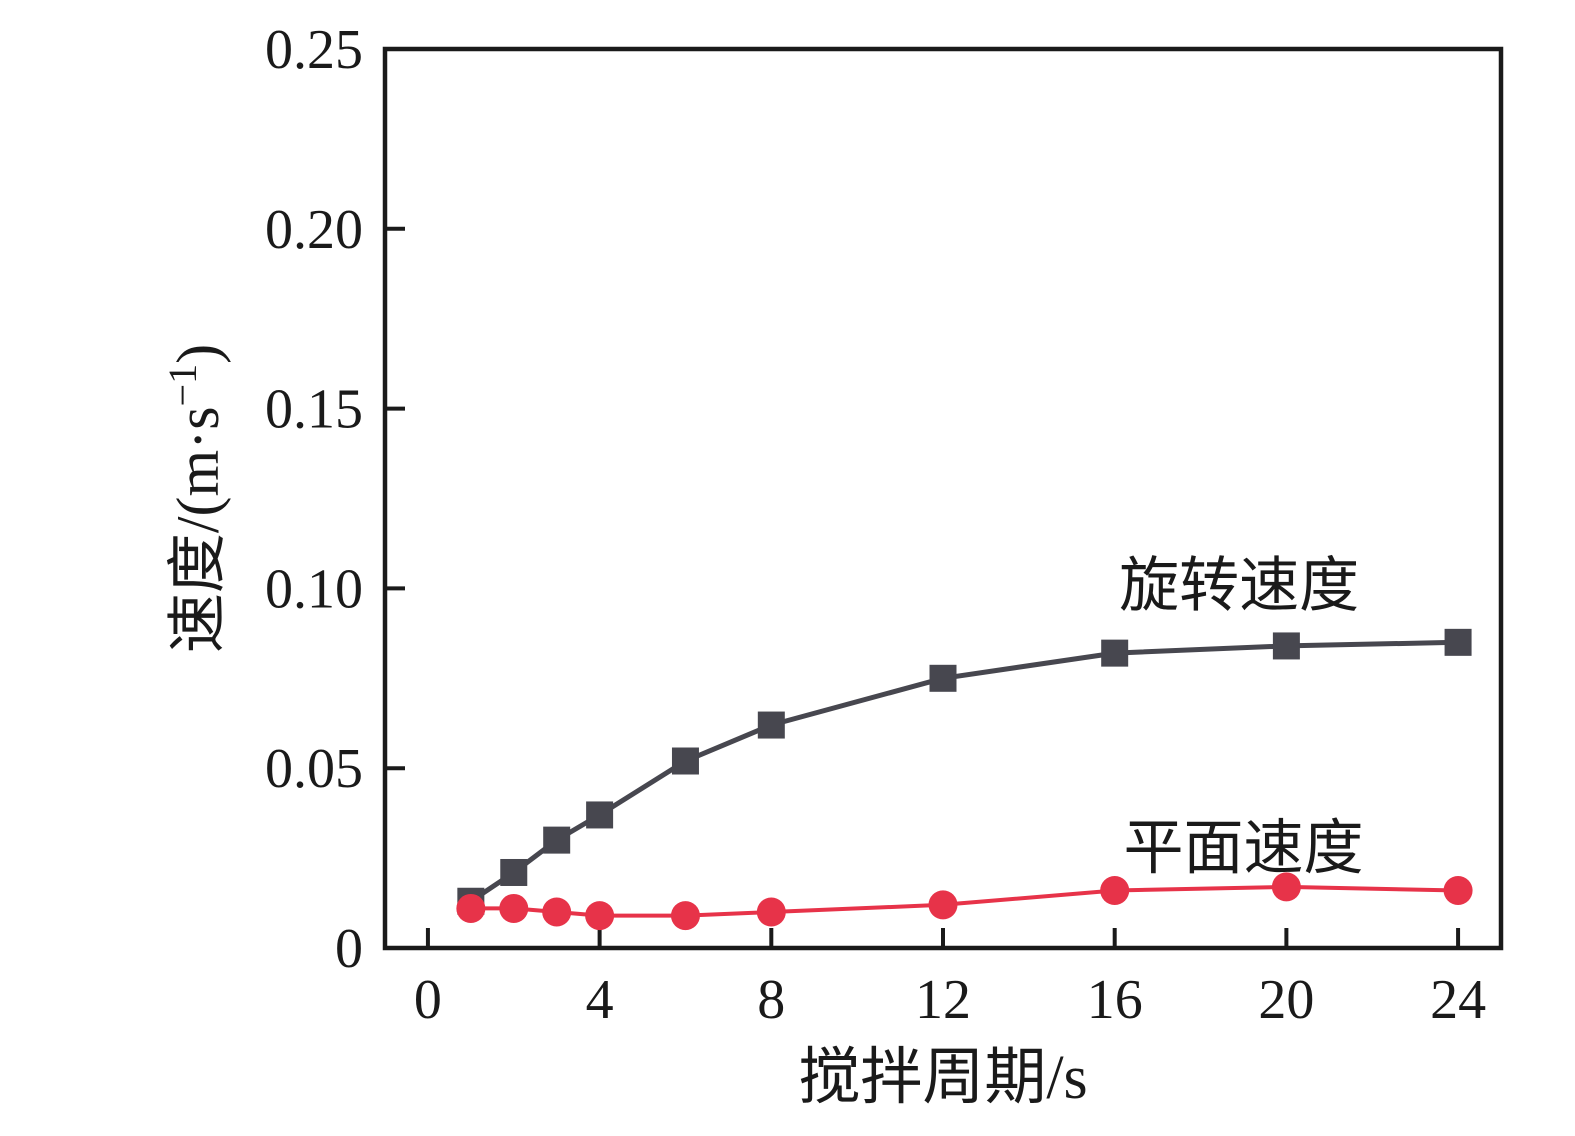 This screenshot has height=1136, width=1575. I want to click on x-tick-label: 20, so click(1286, 1000).